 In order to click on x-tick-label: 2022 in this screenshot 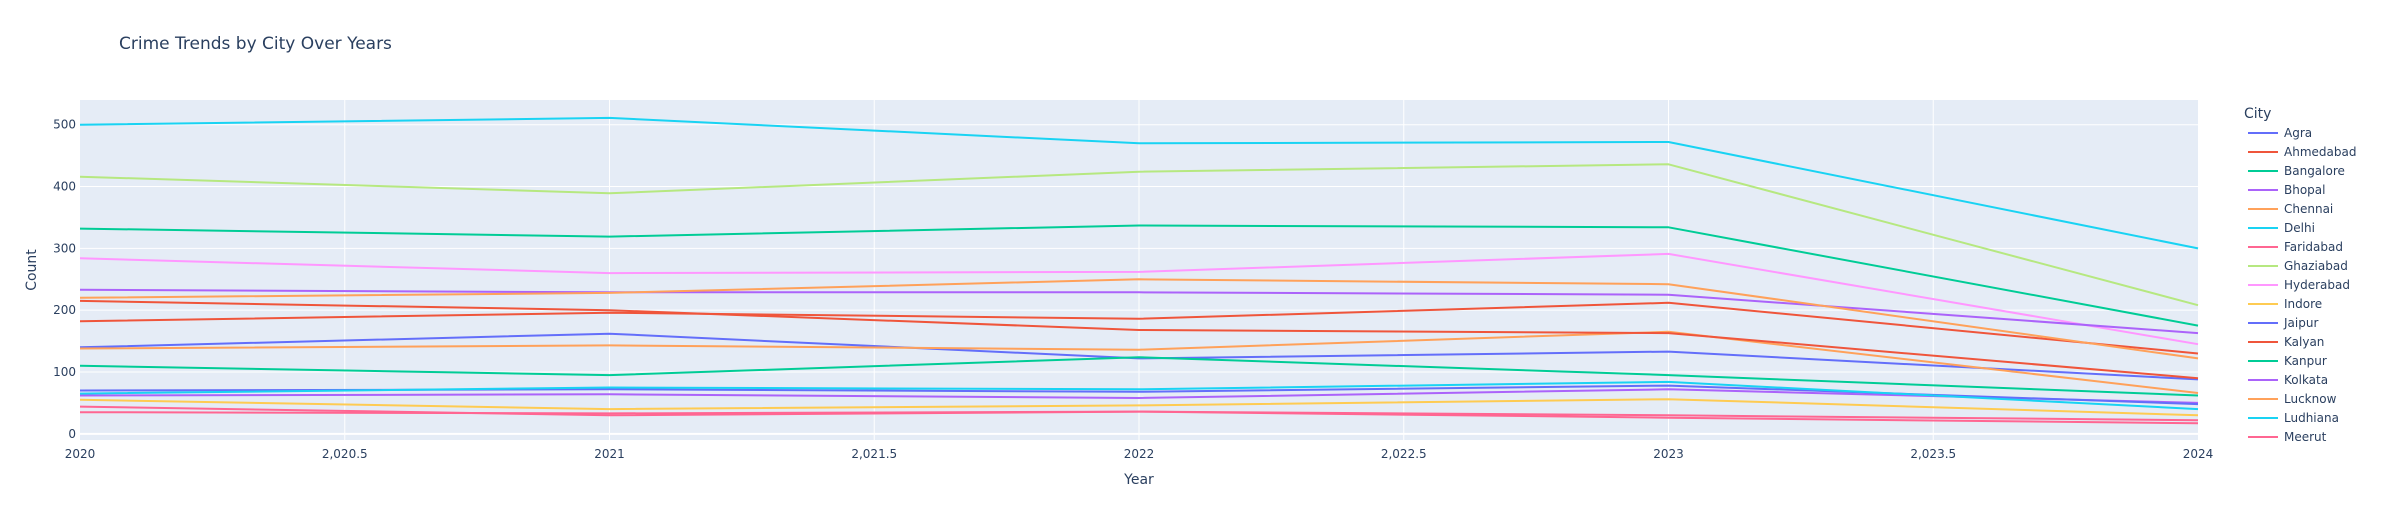, I will do `click(1139, 454)`.